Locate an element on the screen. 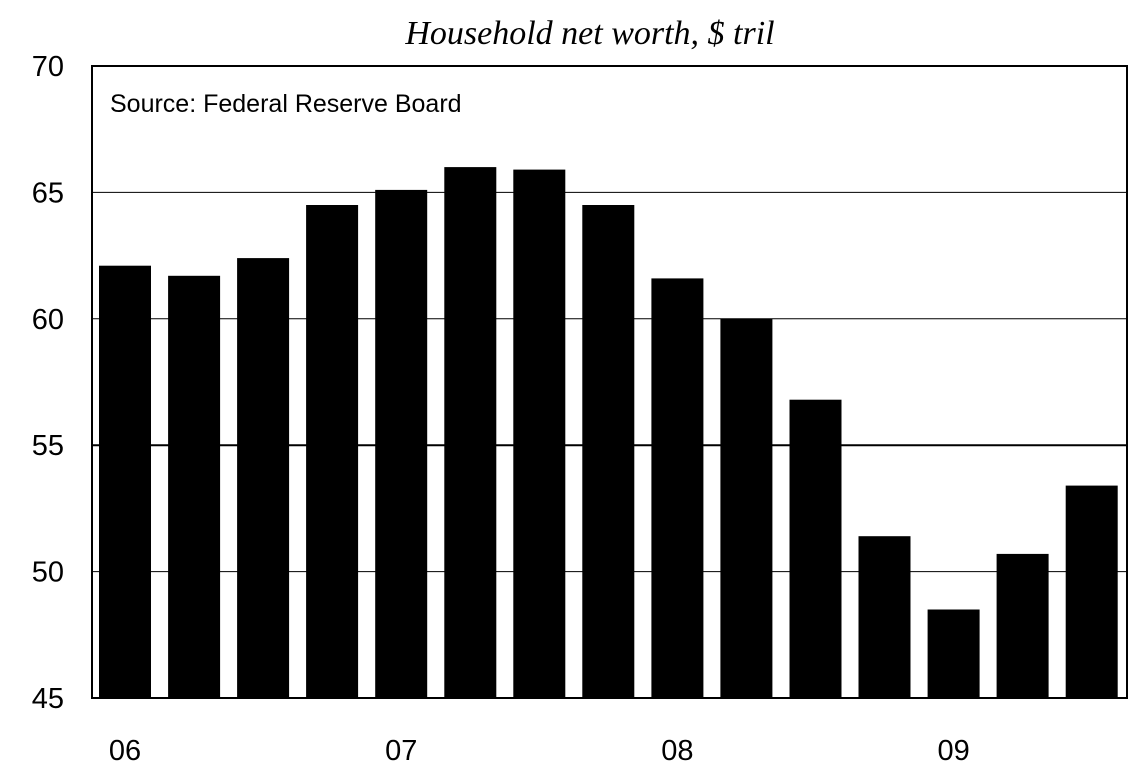  y-tick-label-70: 70 is located at coordinates (48, 67).